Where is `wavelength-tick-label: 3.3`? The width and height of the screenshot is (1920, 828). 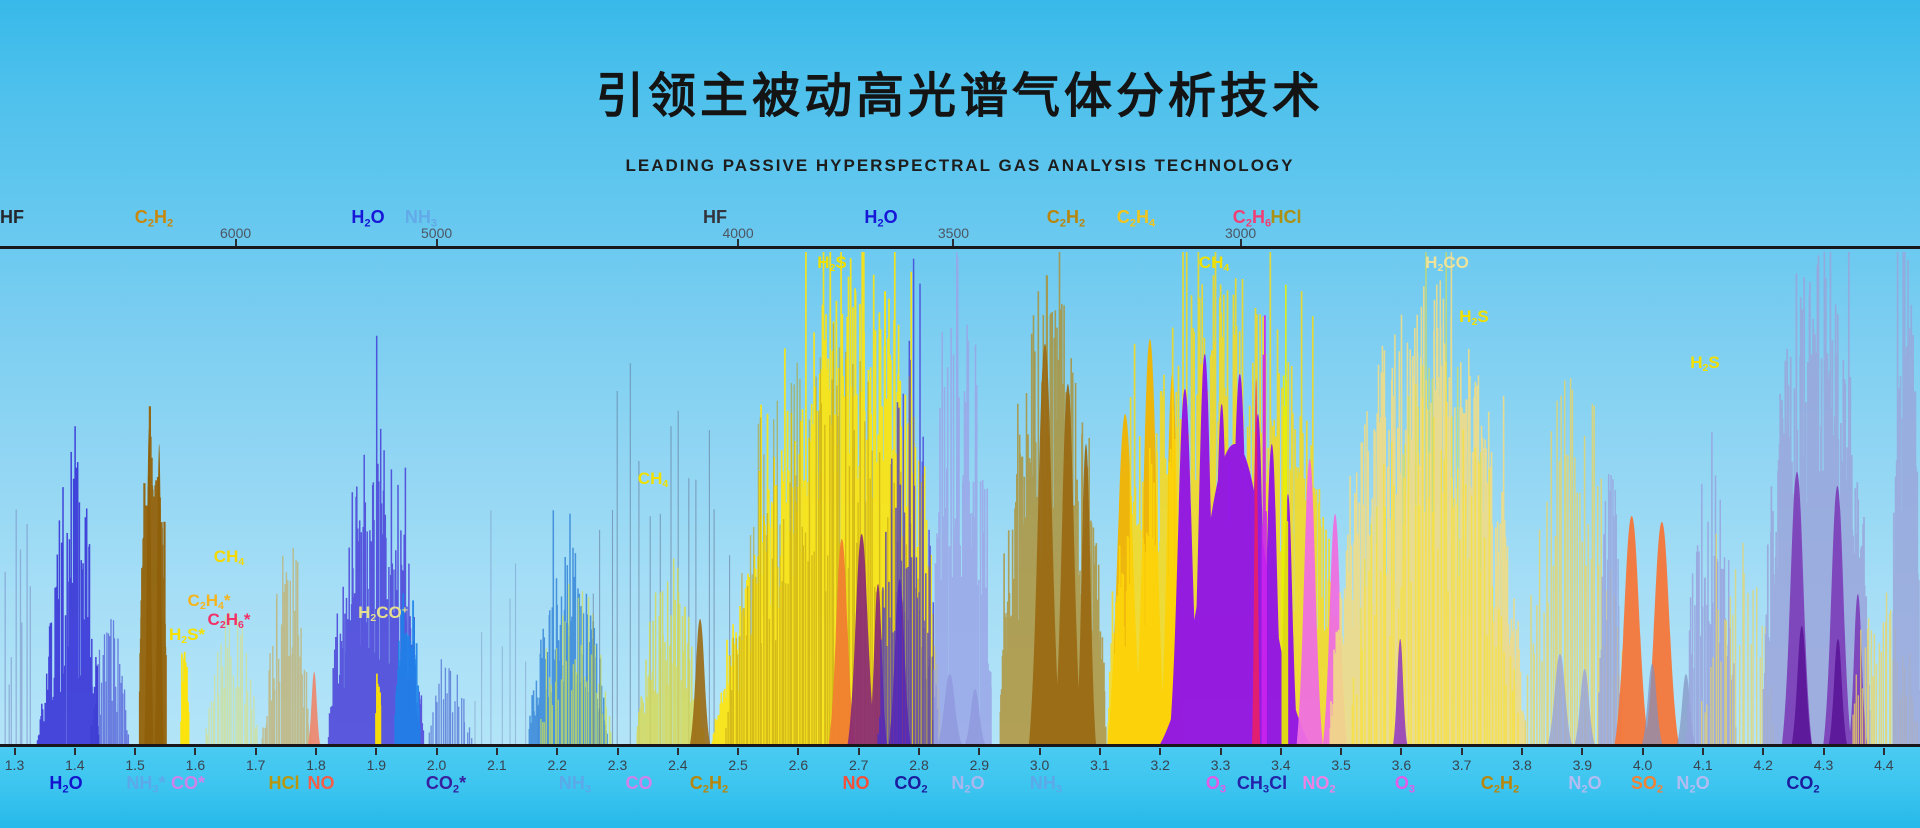 wavelength-tick-label: 3.3 is located at coordinates (1220, 765).